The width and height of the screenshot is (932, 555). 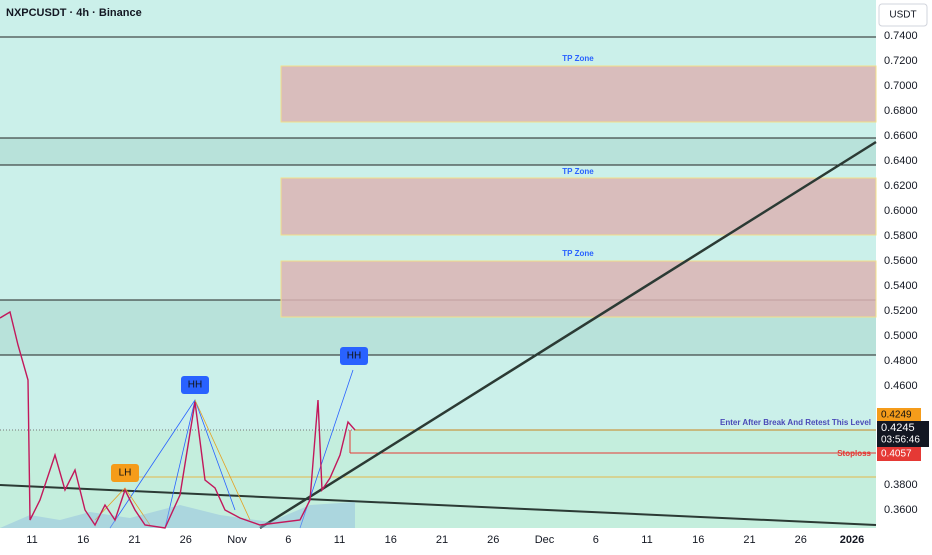 What do you see at coordinates (901, 485) in the screenshot?
I see `price-tick-label: 0.3800` at bounding box center [901, 485].